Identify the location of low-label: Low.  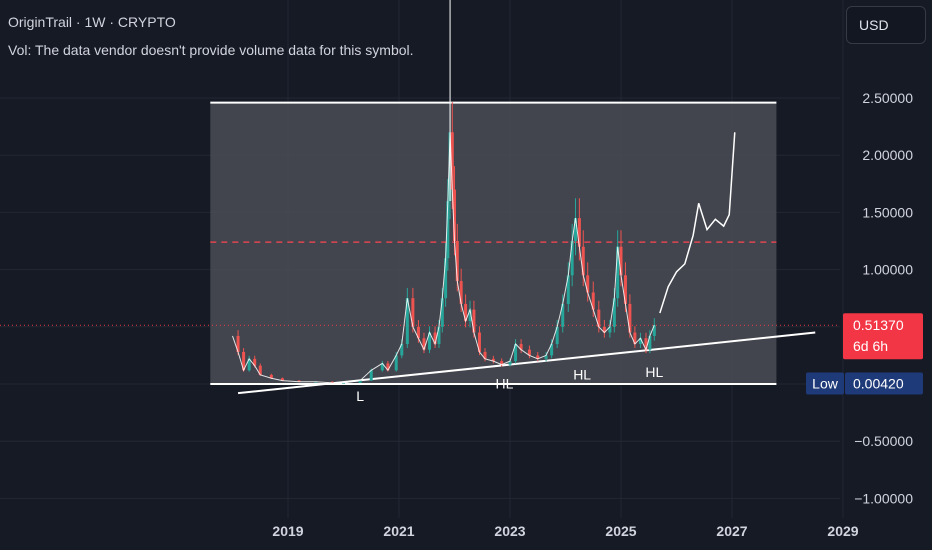
(825, 384).